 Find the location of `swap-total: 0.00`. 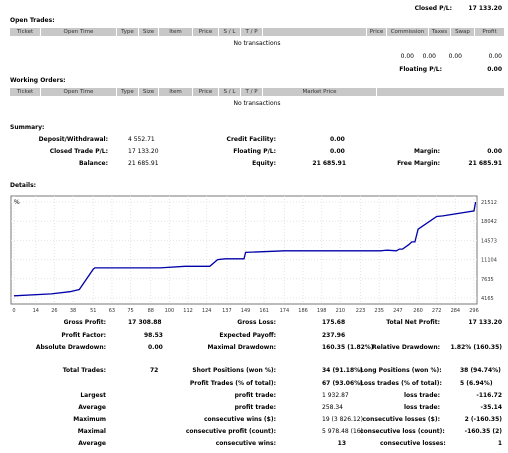

swap-total: 0.00 is located at coordinates (455, 56).